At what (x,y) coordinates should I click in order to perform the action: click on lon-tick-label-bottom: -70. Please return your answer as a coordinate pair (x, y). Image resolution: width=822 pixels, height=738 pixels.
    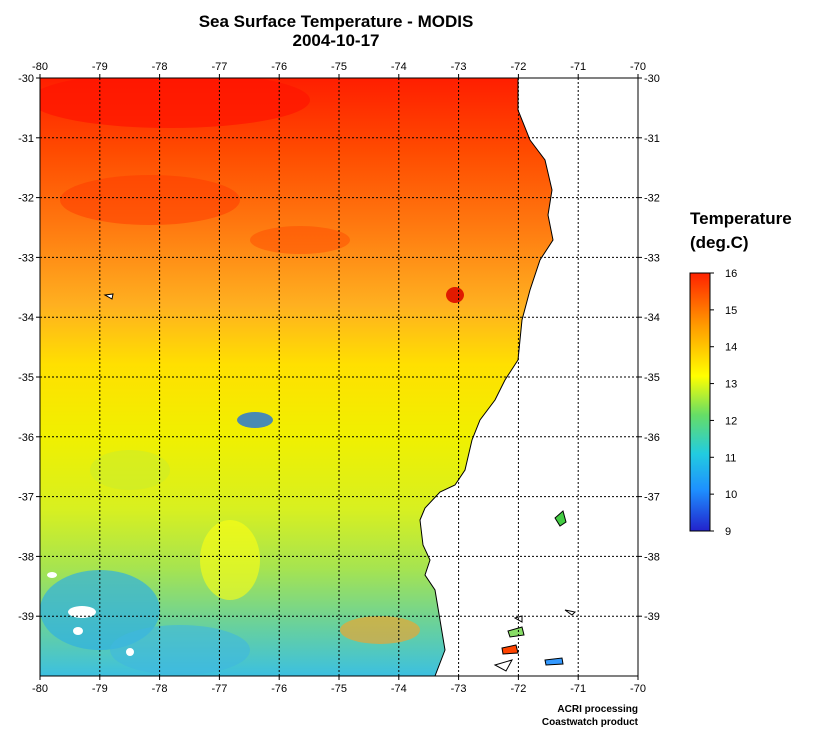
    Looking at the image, I should click on (638, 689).